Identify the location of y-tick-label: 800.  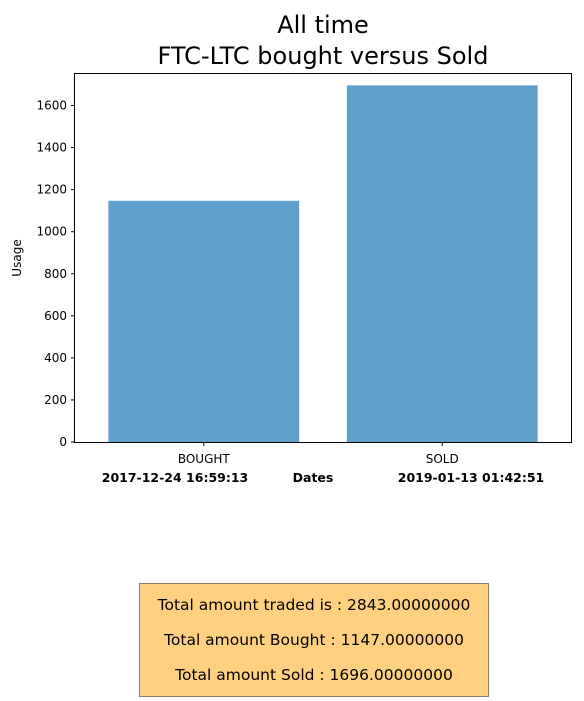
(55, 274).